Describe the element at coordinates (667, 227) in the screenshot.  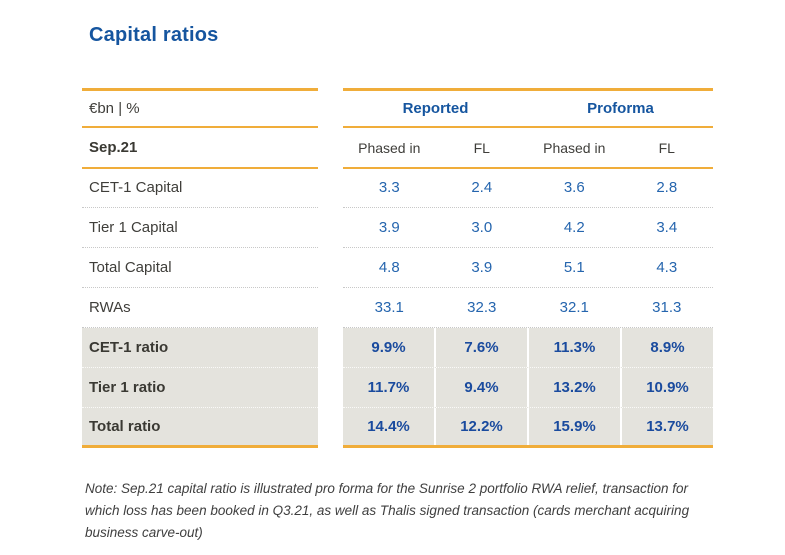
I see `cell-value: 3.4` at that location.